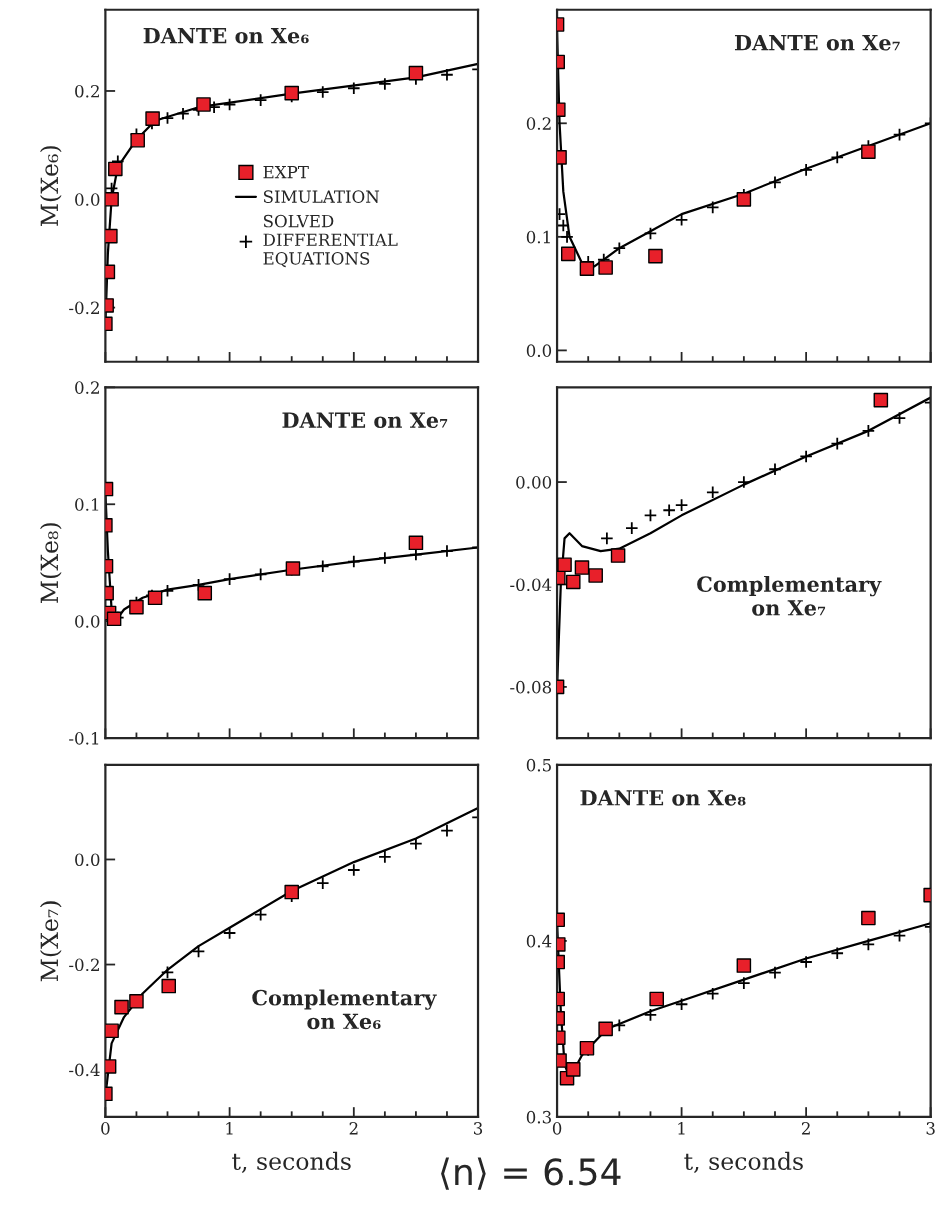  Describe the element at coordinates (286, 172) in the screenshot. I see `legend-label: EXPT` at that location.